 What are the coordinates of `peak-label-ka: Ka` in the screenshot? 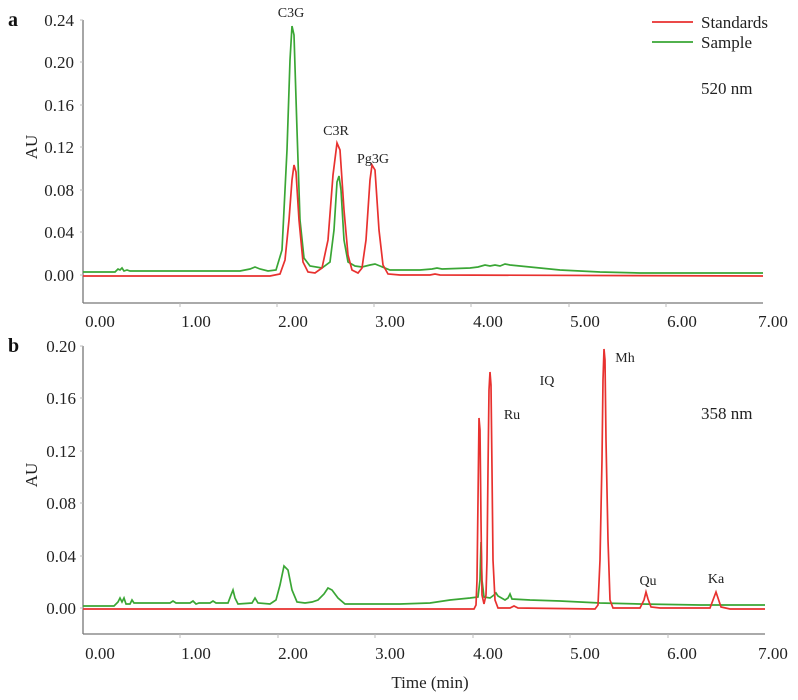 It's located at (716, 579).